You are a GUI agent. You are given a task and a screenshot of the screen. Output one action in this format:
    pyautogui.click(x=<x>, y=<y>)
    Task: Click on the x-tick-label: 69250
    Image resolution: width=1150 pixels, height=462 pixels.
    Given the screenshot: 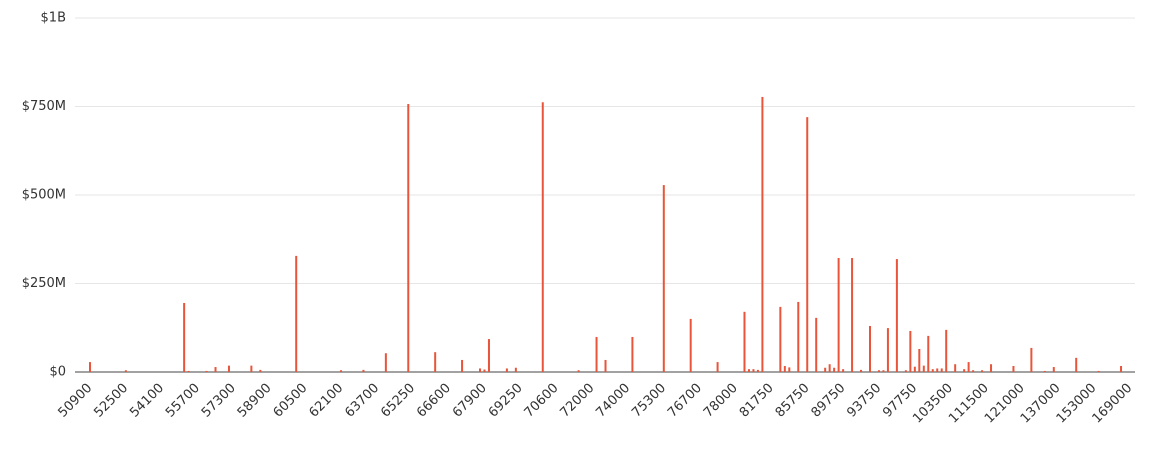 What is the action you would take?
    pyautogui.click(x=506, y=401)
    